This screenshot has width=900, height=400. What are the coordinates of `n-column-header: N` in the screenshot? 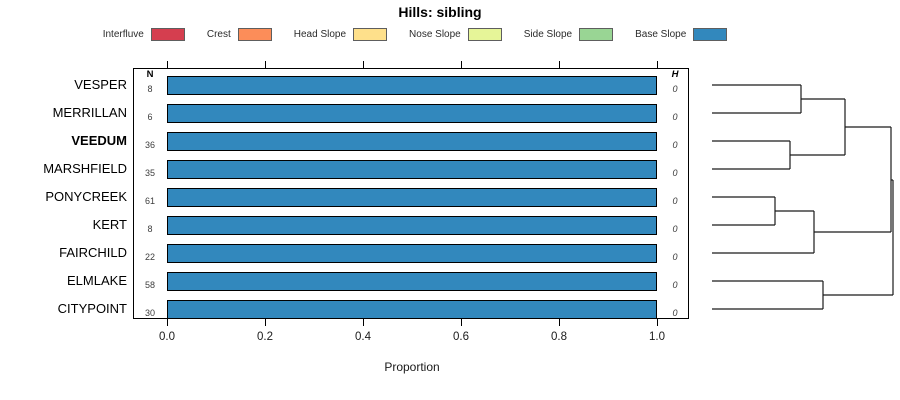 It's located at (150, 74).